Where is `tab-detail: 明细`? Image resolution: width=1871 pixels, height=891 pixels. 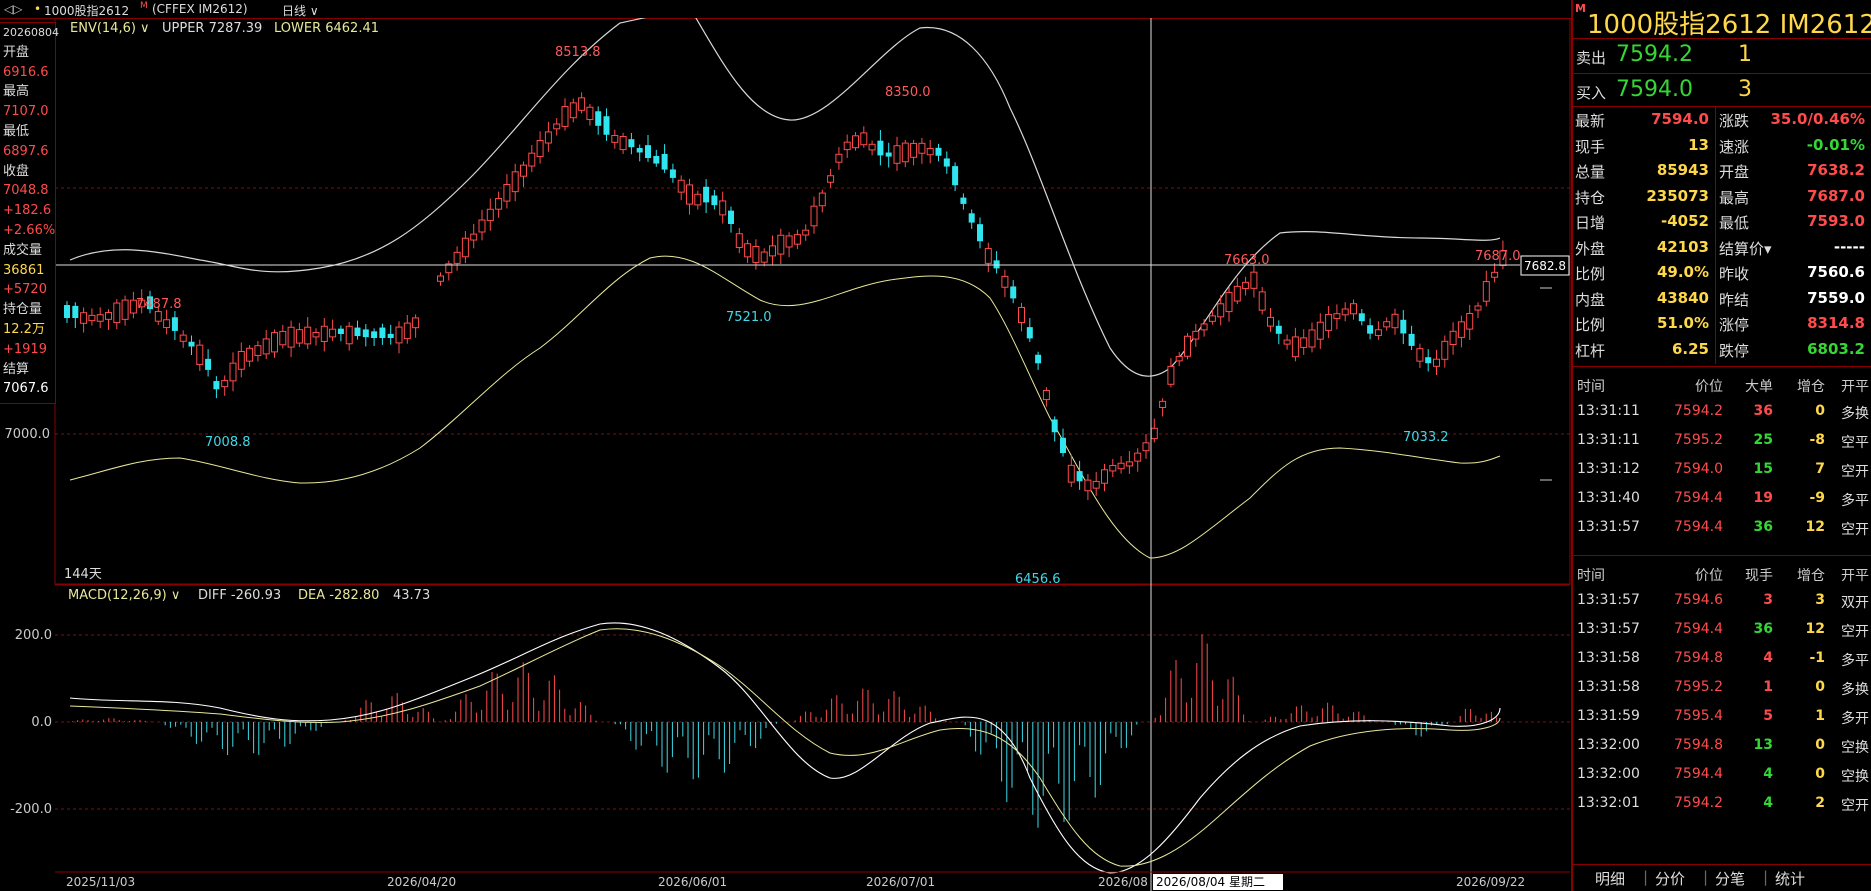
tab-detail: 明细 is located at coordinates (1610, 879).